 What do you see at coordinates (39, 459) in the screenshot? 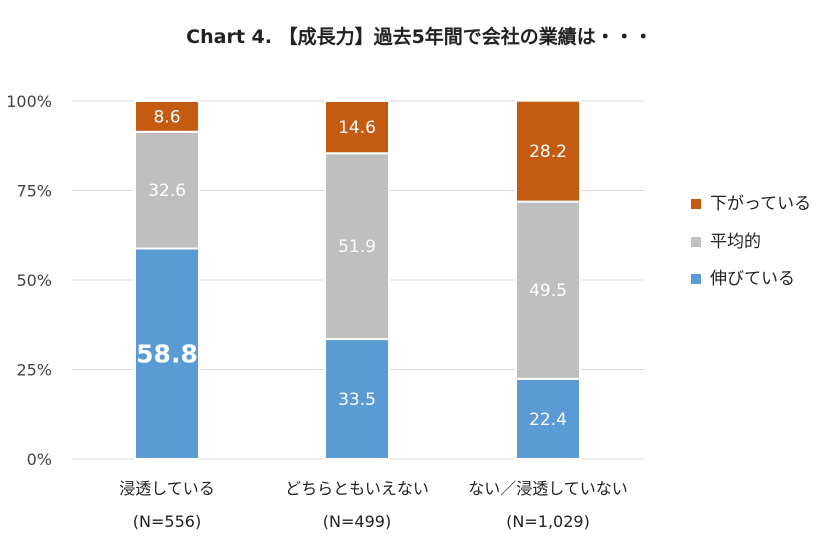
I see `y-tick-label: 0%` at bounding box center [39, 459].